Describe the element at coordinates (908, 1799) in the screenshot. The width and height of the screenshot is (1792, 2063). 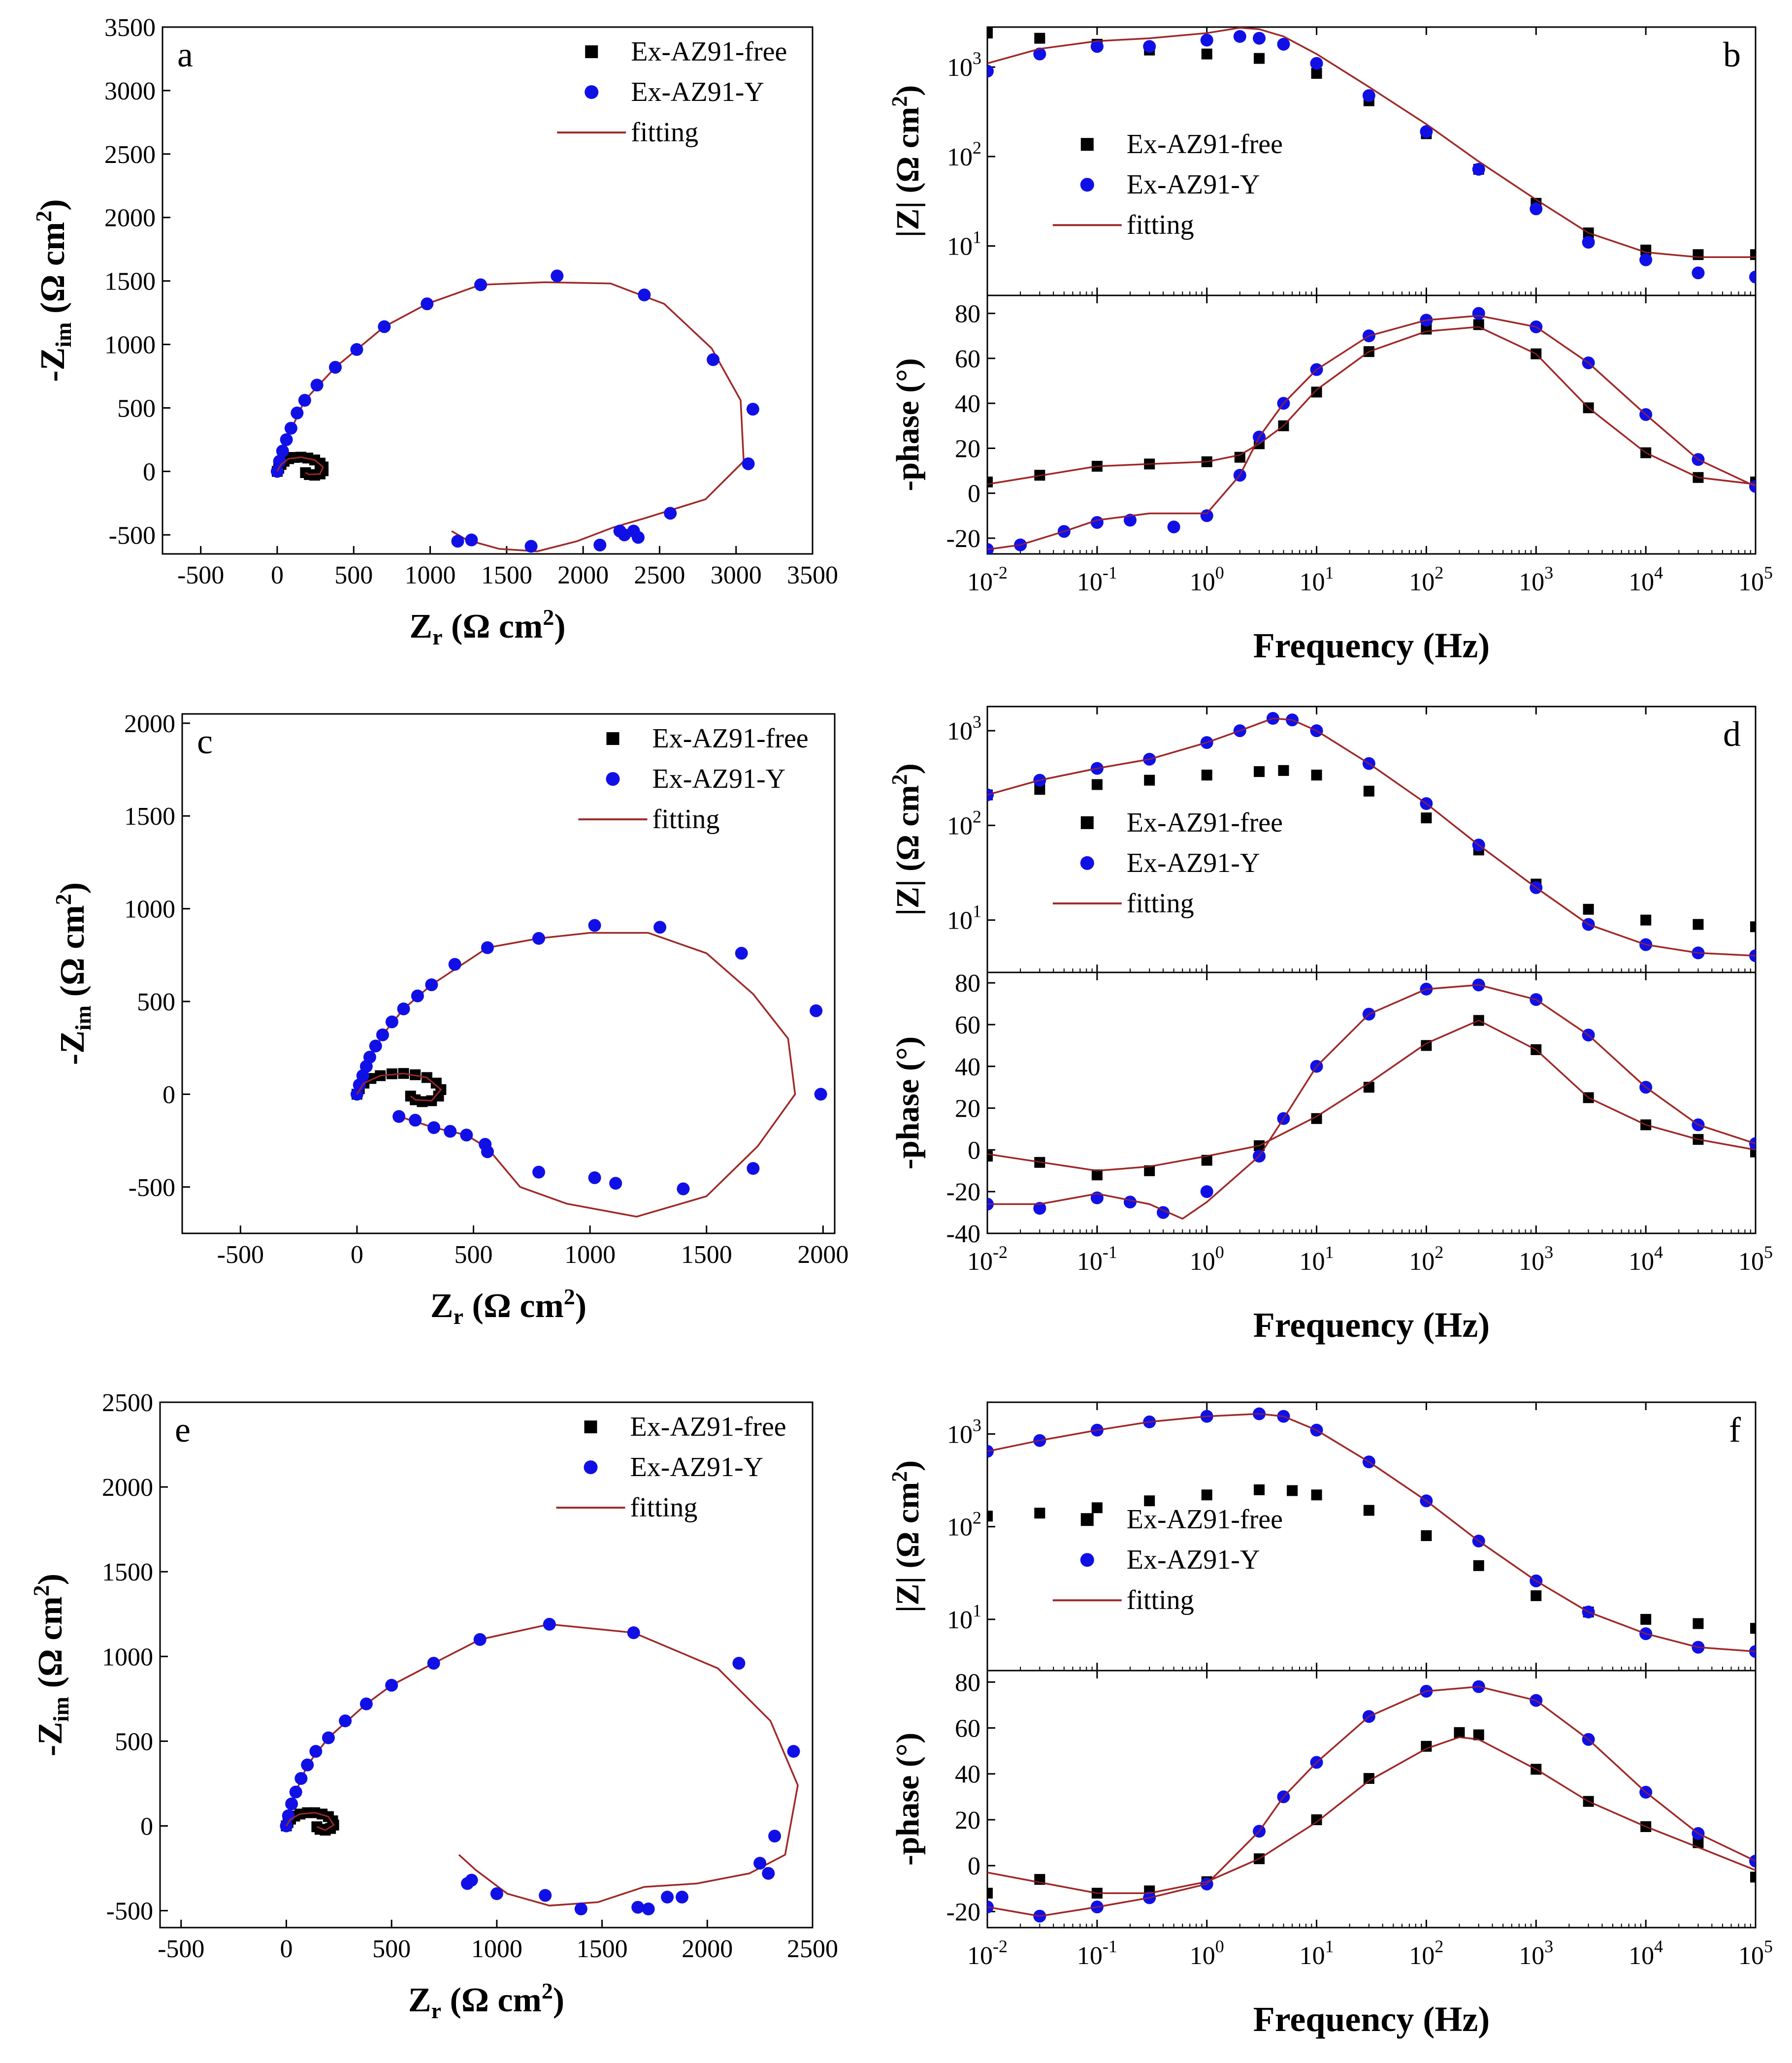
I see `y-axis-label: -phase (°)` at that location.